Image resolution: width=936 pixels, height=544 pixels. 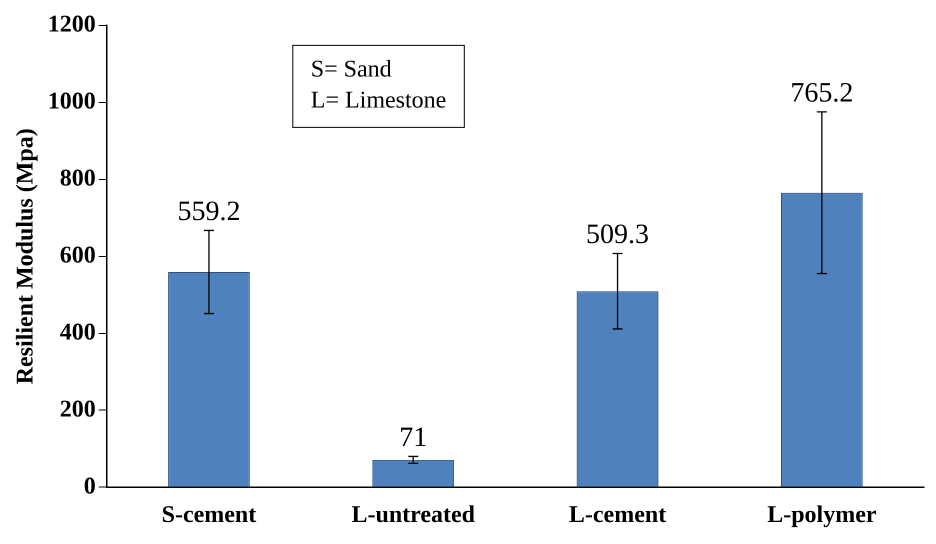 What do you see at coordinates (72, 25) in the screenshot?
I see `y-tick-label: 1200` at bounding box center [72, 25].